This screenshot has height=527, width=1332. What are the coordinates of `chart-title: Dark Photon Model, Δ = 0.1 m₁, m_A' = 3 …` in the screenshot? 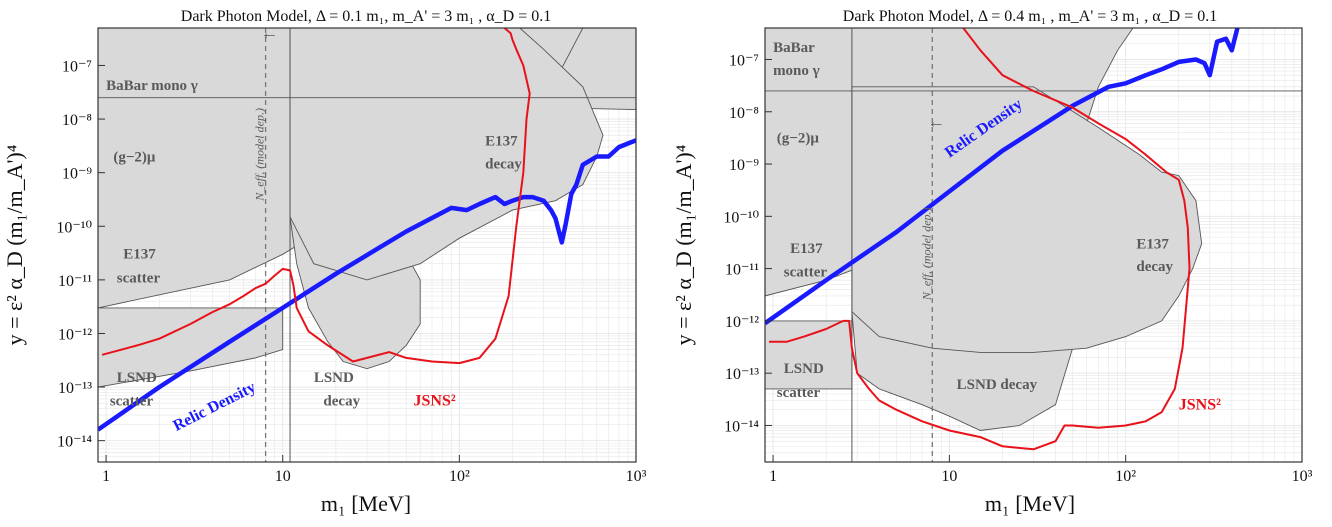 It's located at (366, 16).